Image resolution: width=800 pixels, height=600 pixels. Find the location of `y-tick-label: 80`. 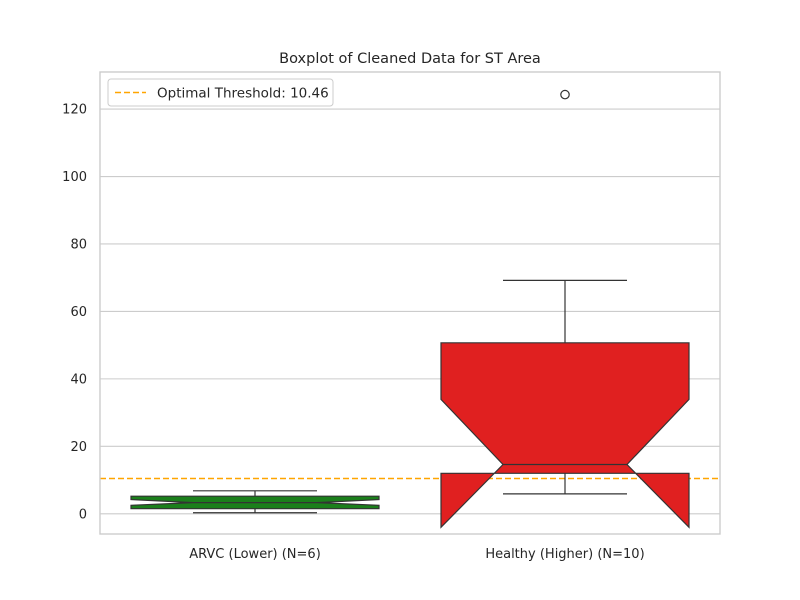

y-tick-label: 80 is located at coordinates (78, 244).